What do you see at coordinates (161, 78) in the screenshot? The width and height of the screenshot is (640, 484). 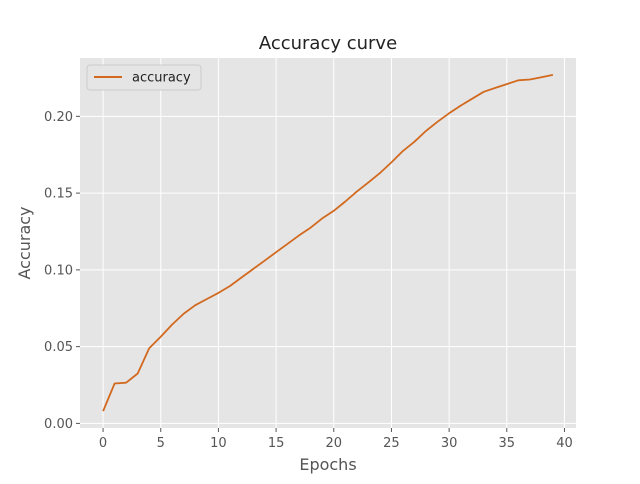 I see `legend-label: accuracy` at bounding box center [161, 78].